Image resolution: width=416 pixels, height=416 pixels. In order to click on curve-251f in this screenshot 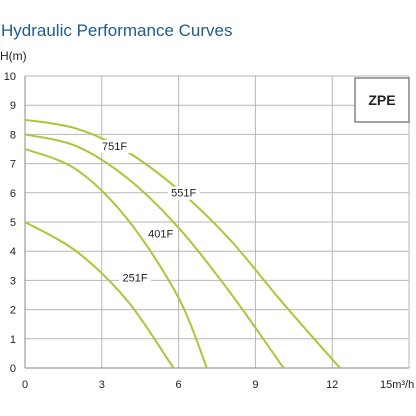, I will do `click(99, 295)`.